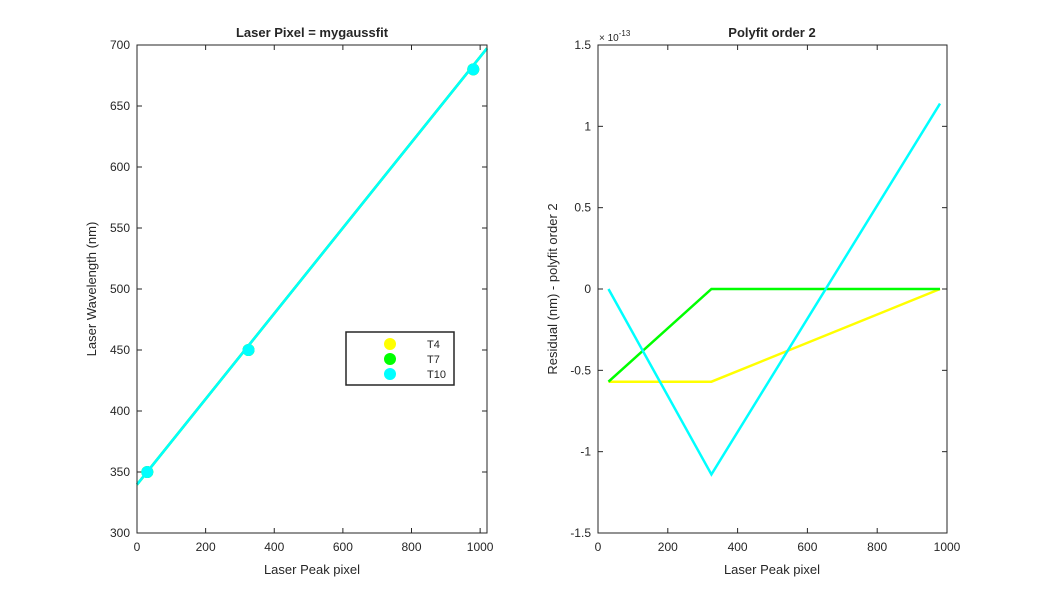  I want to click on left-x-axis-label: Laser Peak pixel, so click(312, 569).